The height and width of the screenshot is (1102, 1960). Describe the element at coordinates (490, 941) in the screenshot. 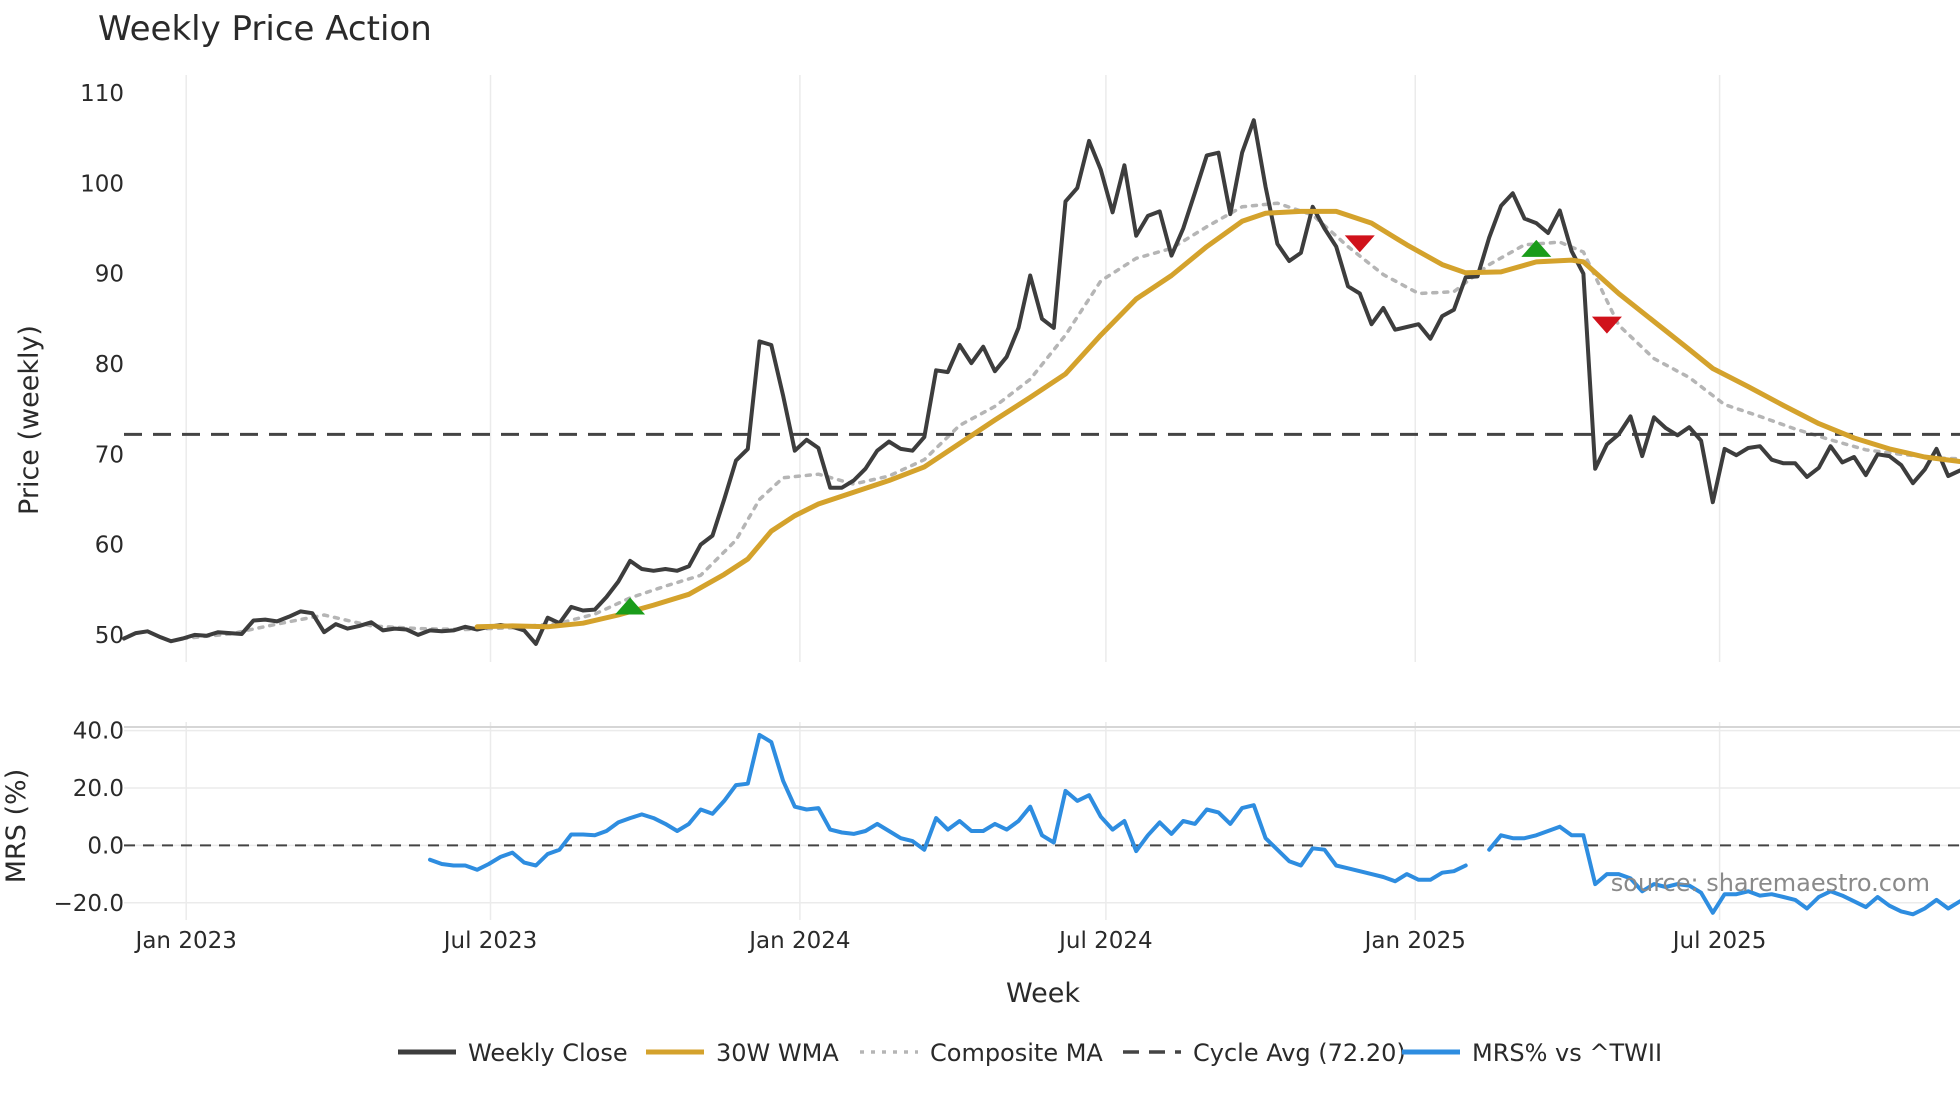

I see `x-tick-label: Jul 2023` at that location.